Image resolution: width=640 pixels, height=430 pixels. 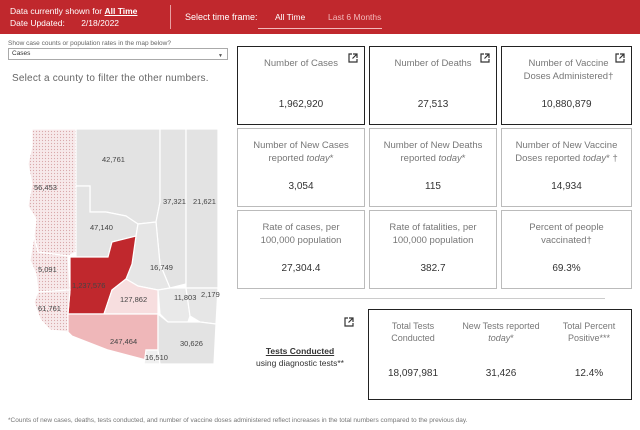 I want to click on tests-total-column: Total Tests Conducted 18,097,981, so click(x=413, y=349).